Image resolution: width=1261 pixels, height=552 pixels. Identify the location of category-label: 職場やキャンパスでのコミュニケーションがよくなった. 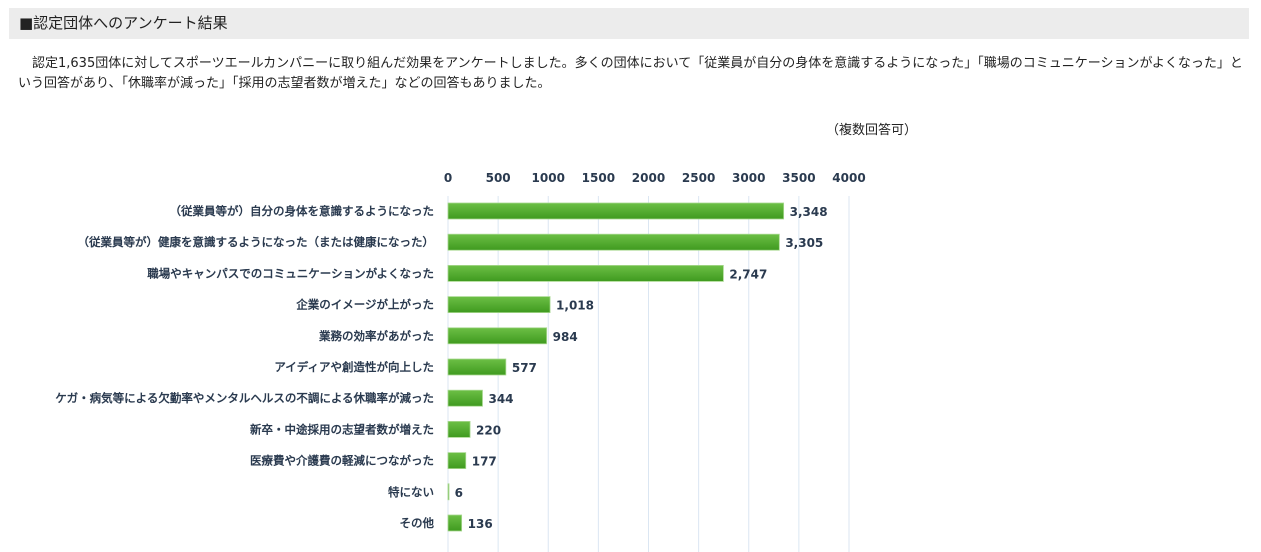
(290, 273).